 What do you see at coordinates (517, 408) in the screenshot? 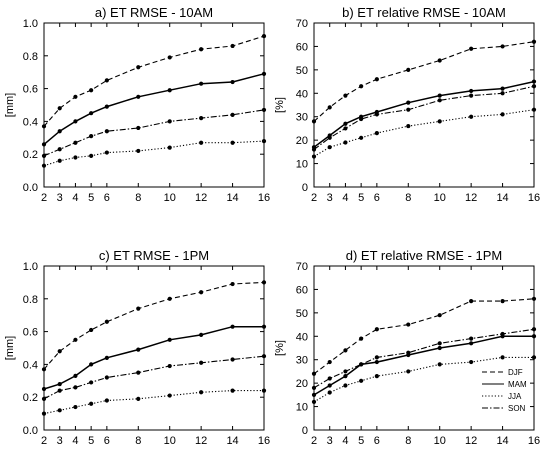
I see `legend-label-son: SON` at bounding box center [517, 408].